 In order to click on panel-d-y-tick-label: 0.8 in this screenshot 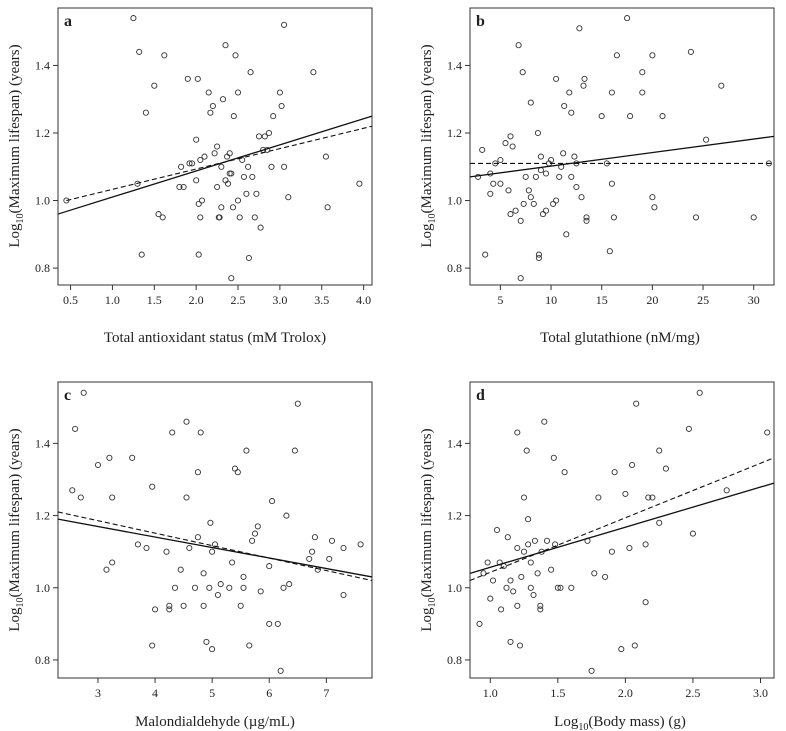, I will do `click(454, 660)`.